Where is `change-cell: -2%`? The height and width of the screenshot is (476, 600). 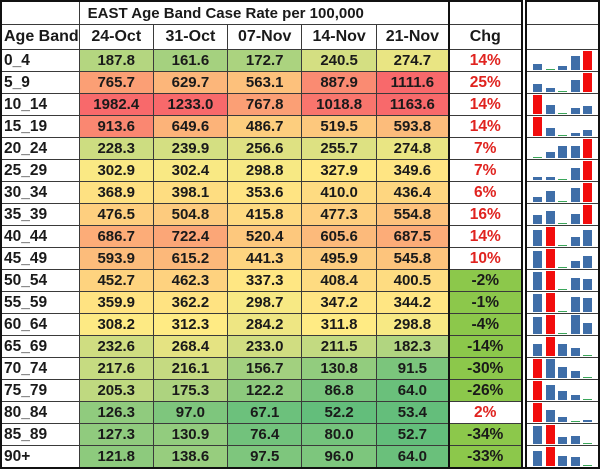
change-cell: -2% is located at coordinates (485, 280).